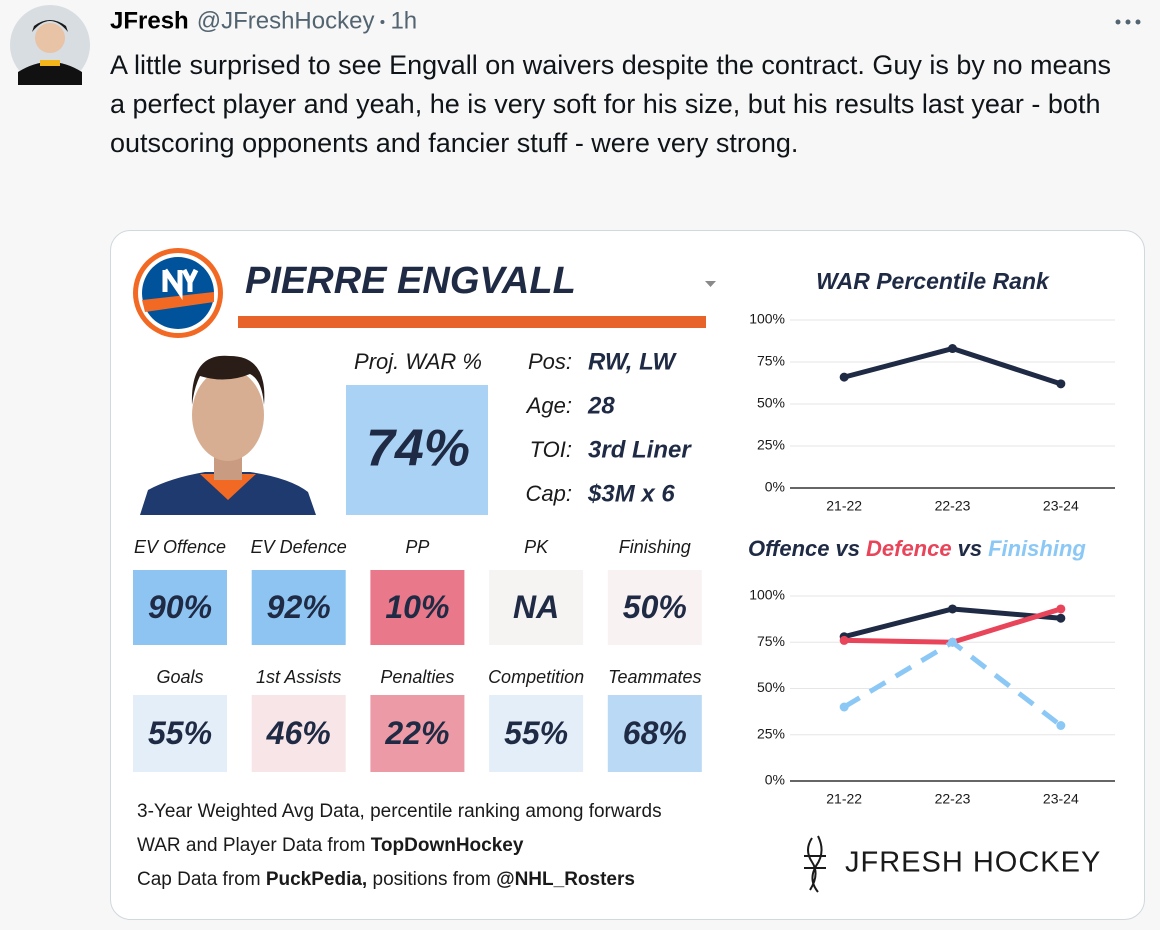 This screenshot has height=930, width=1160. I want to click on info-value: $3M x 6, so click(631, 493).